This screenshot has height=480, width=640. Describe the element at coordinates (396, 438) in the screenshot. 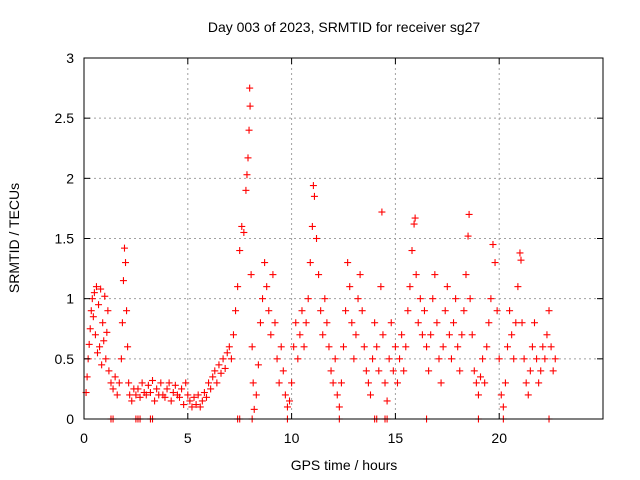

I see `x-tick-label: 15` at that location.